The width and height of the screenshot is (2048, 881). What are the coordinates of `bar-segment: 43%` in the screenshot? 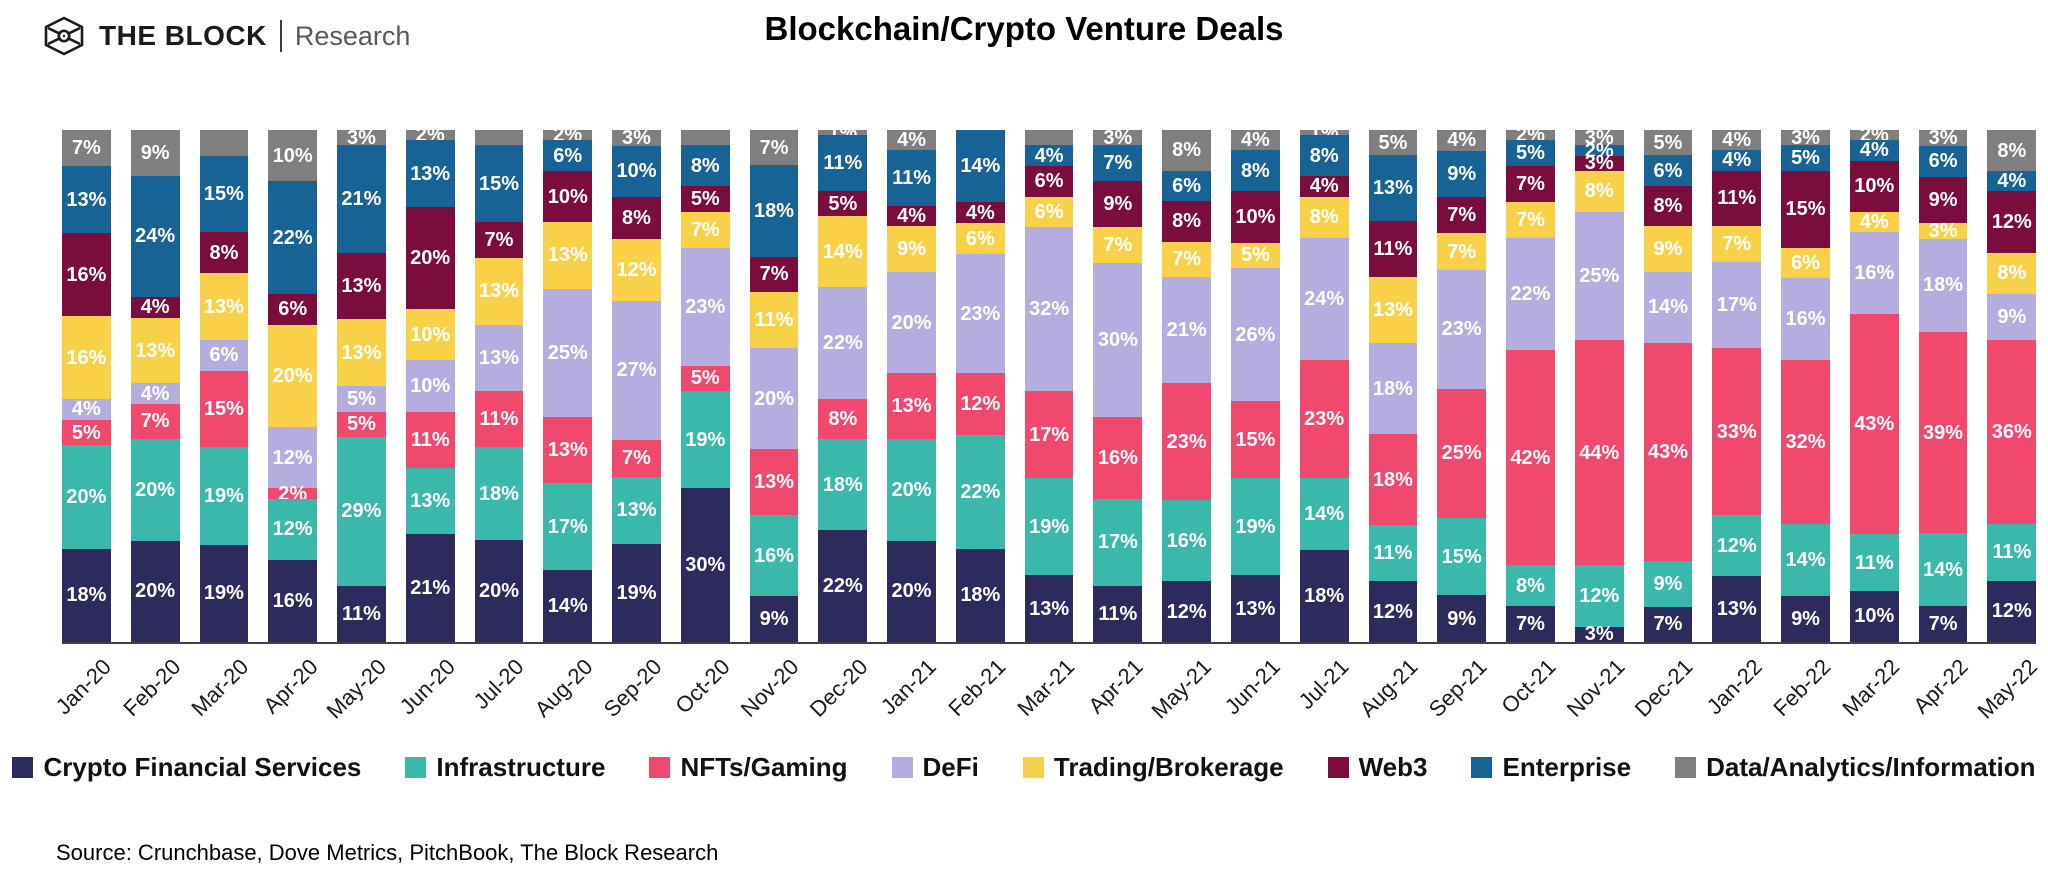 It's located at (1668, 451).